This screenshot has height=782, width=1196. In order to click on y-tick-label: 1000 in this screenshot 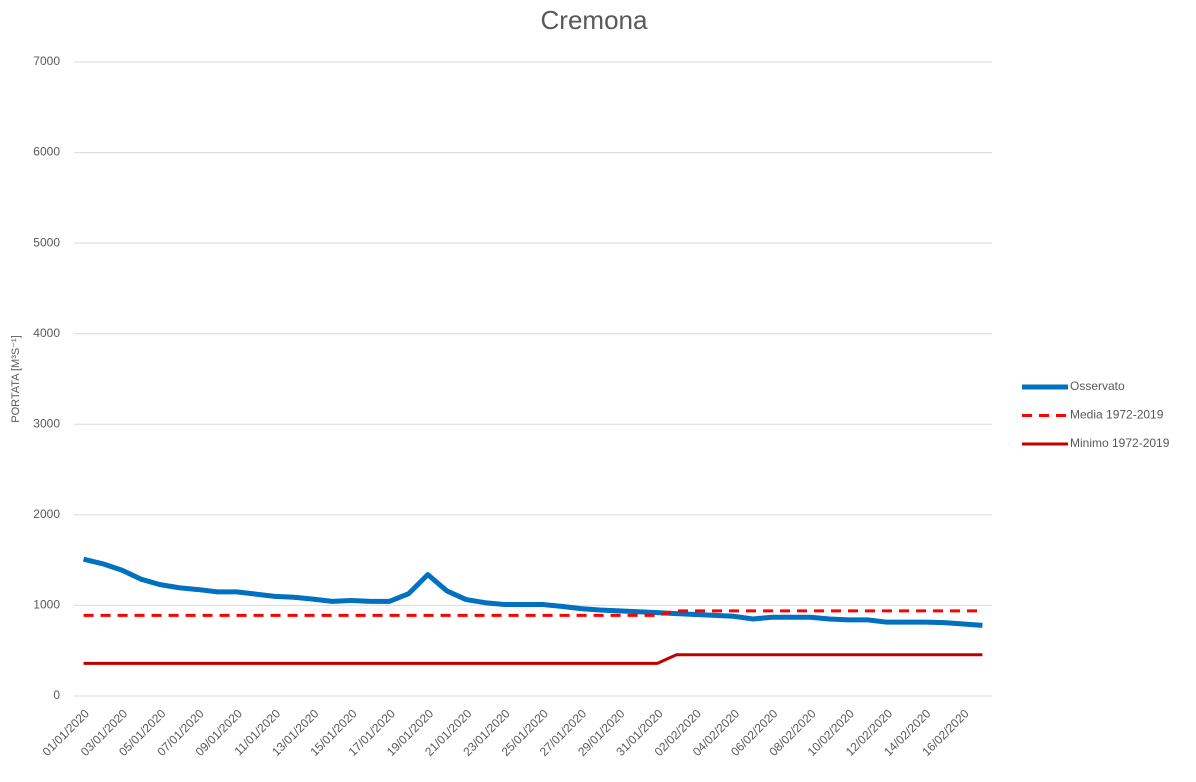, I will do `click(46, 605)`.